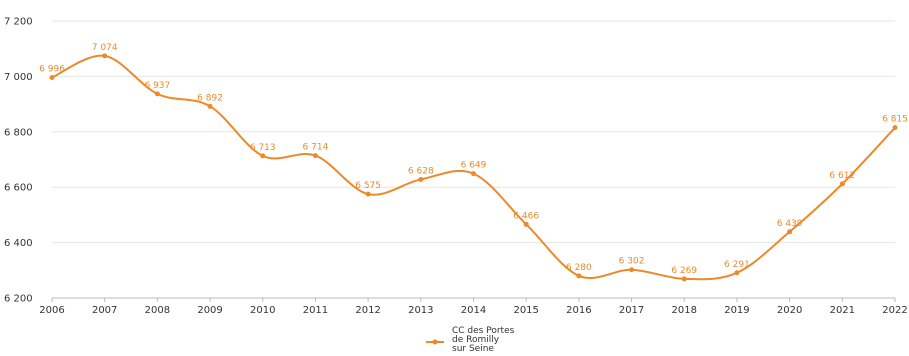 The image size is (909, 356). What do you see at coordinates (895, 120) in the screenshot?
I see `data-label: 6 815` at bounding box center [895, 120].